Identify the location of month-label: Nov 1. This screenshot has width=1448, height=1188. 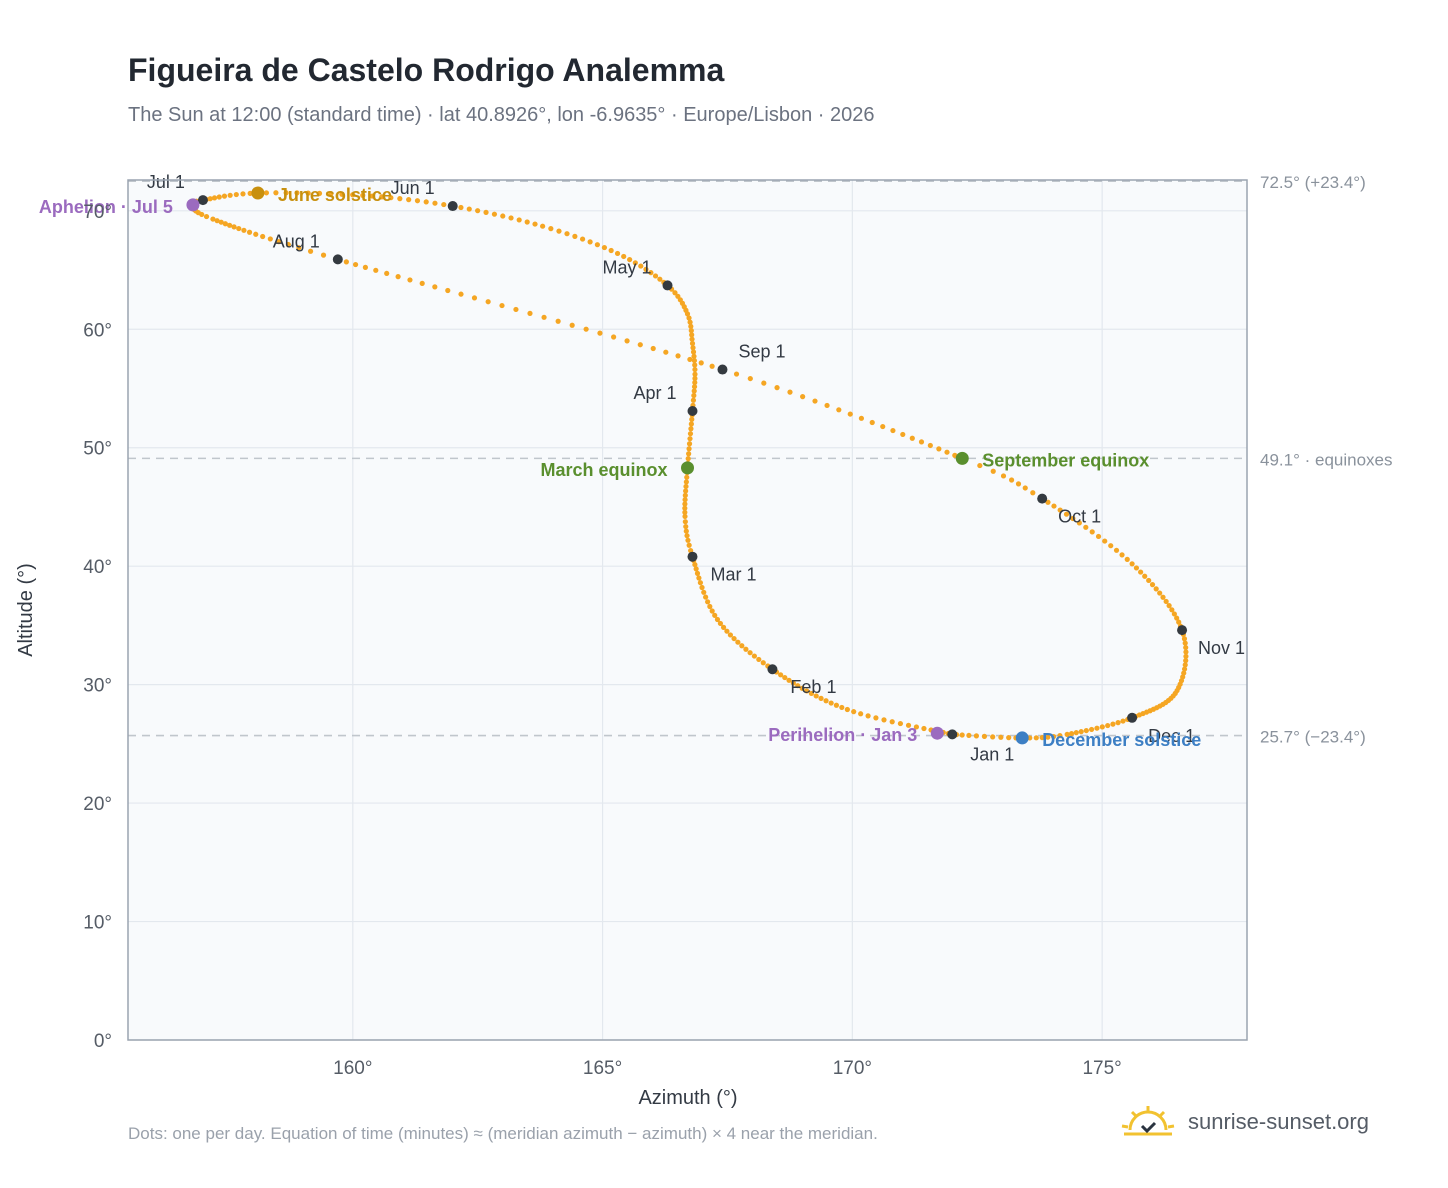
(1221, 648).